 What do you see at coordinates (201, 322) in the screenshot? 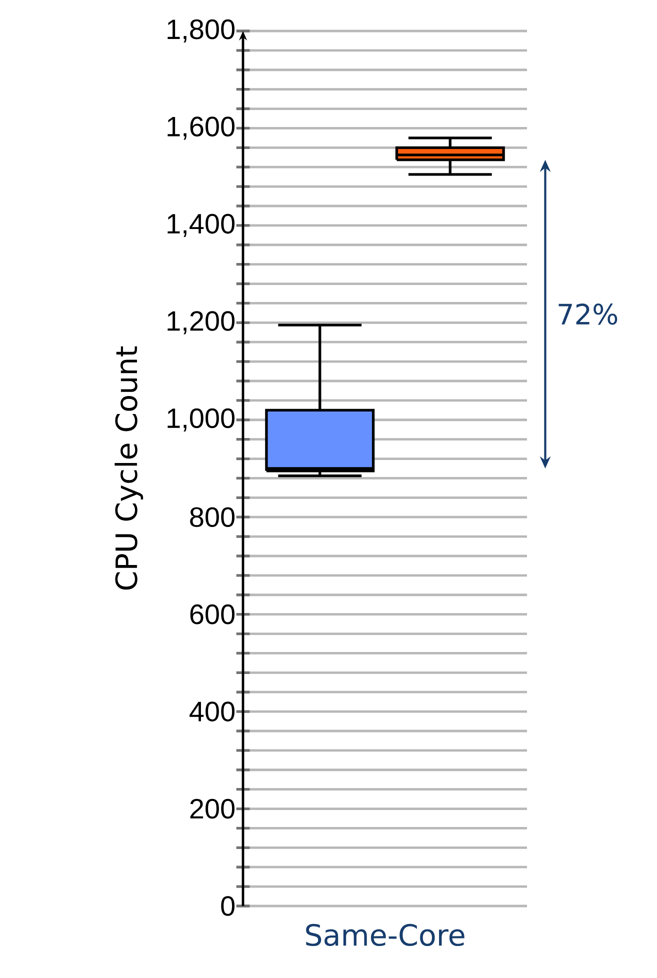
I see `y-tick-label: 1,200` at bounding box center [201, 322].